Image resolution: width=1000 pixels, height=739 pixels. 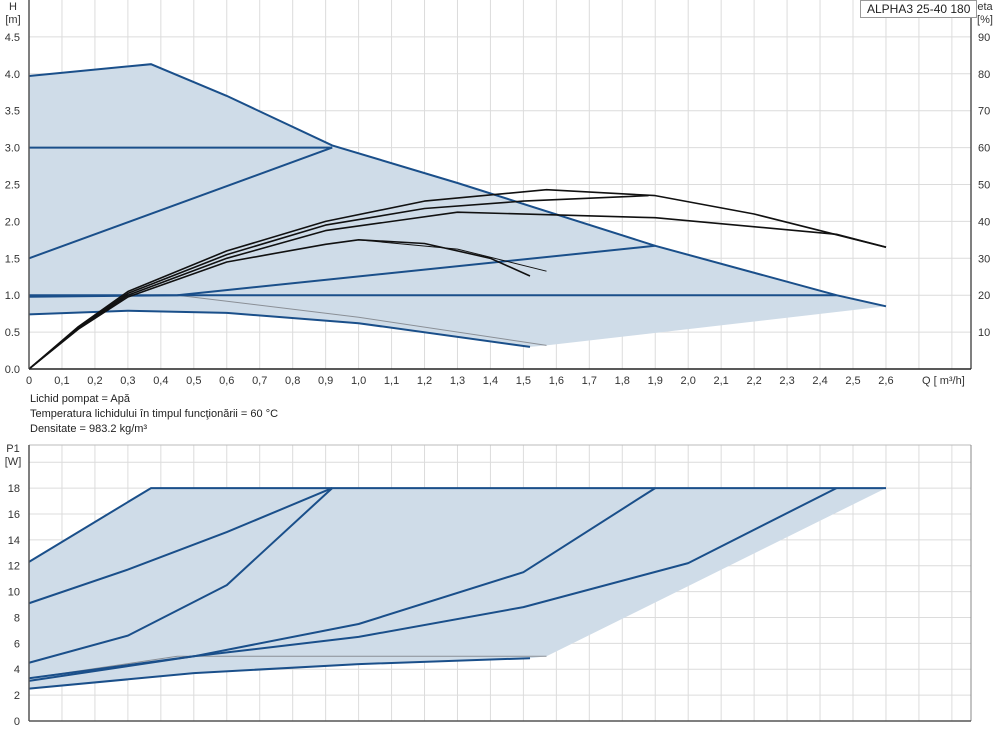 I want to click on y-tick-label: 4.5, so click(x=12, y=38).